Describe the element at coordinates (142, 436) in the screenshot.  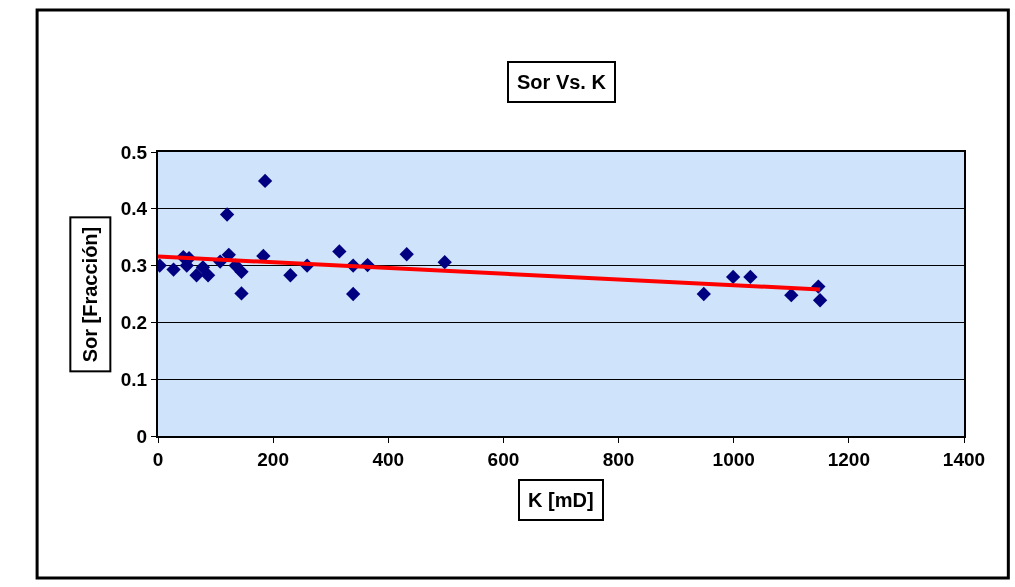
I see `y-tick-label: 0` at that location.